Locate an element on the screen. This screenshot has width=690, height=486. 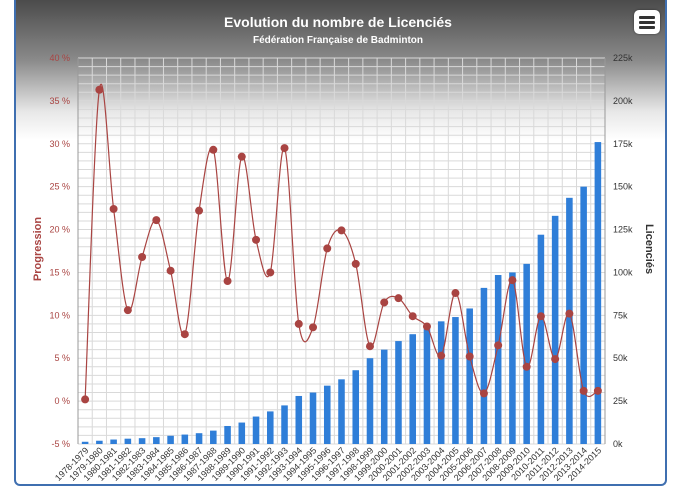
right-axis-tick-label: 50k is located at coordinates (620, 358).